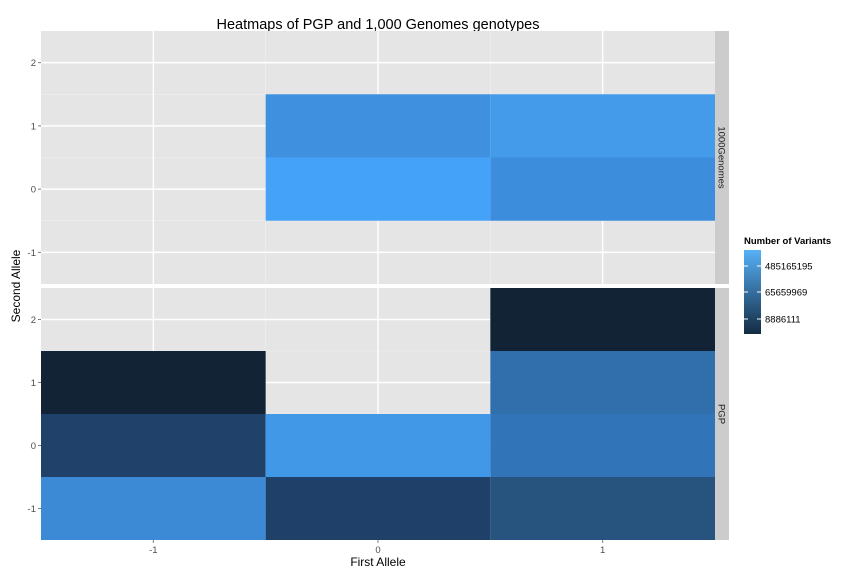 Image resolution: width=864 pixels, height=581 pixels. I want to click on legend-colorbar, so click(752, 292).